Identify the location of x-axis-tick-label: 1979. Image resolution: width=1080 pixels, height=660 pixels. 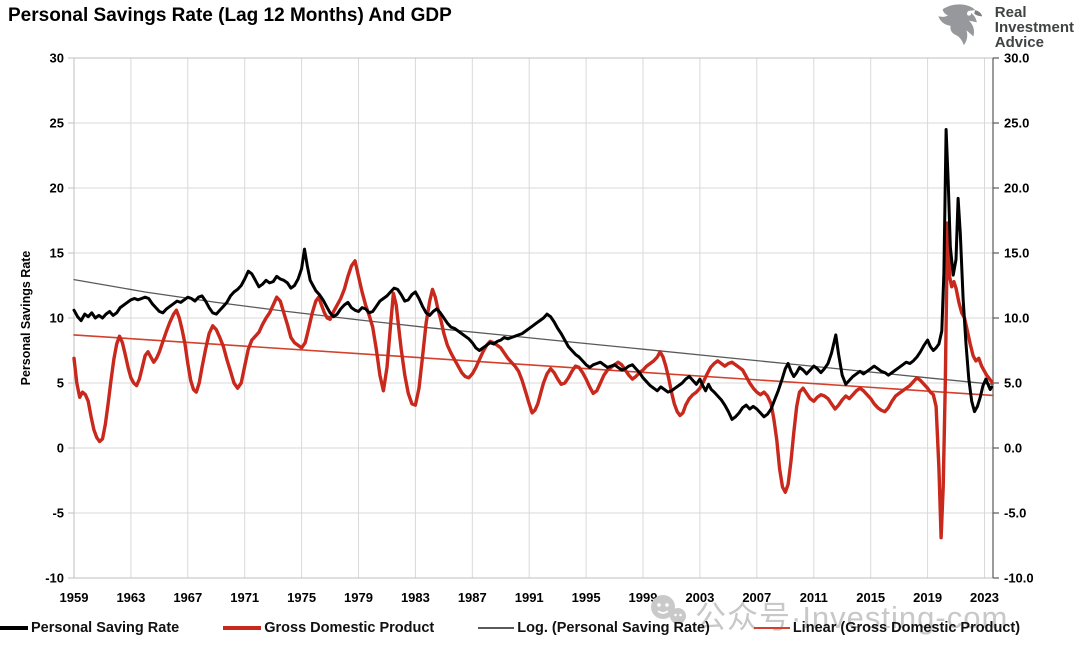
(358, 597).